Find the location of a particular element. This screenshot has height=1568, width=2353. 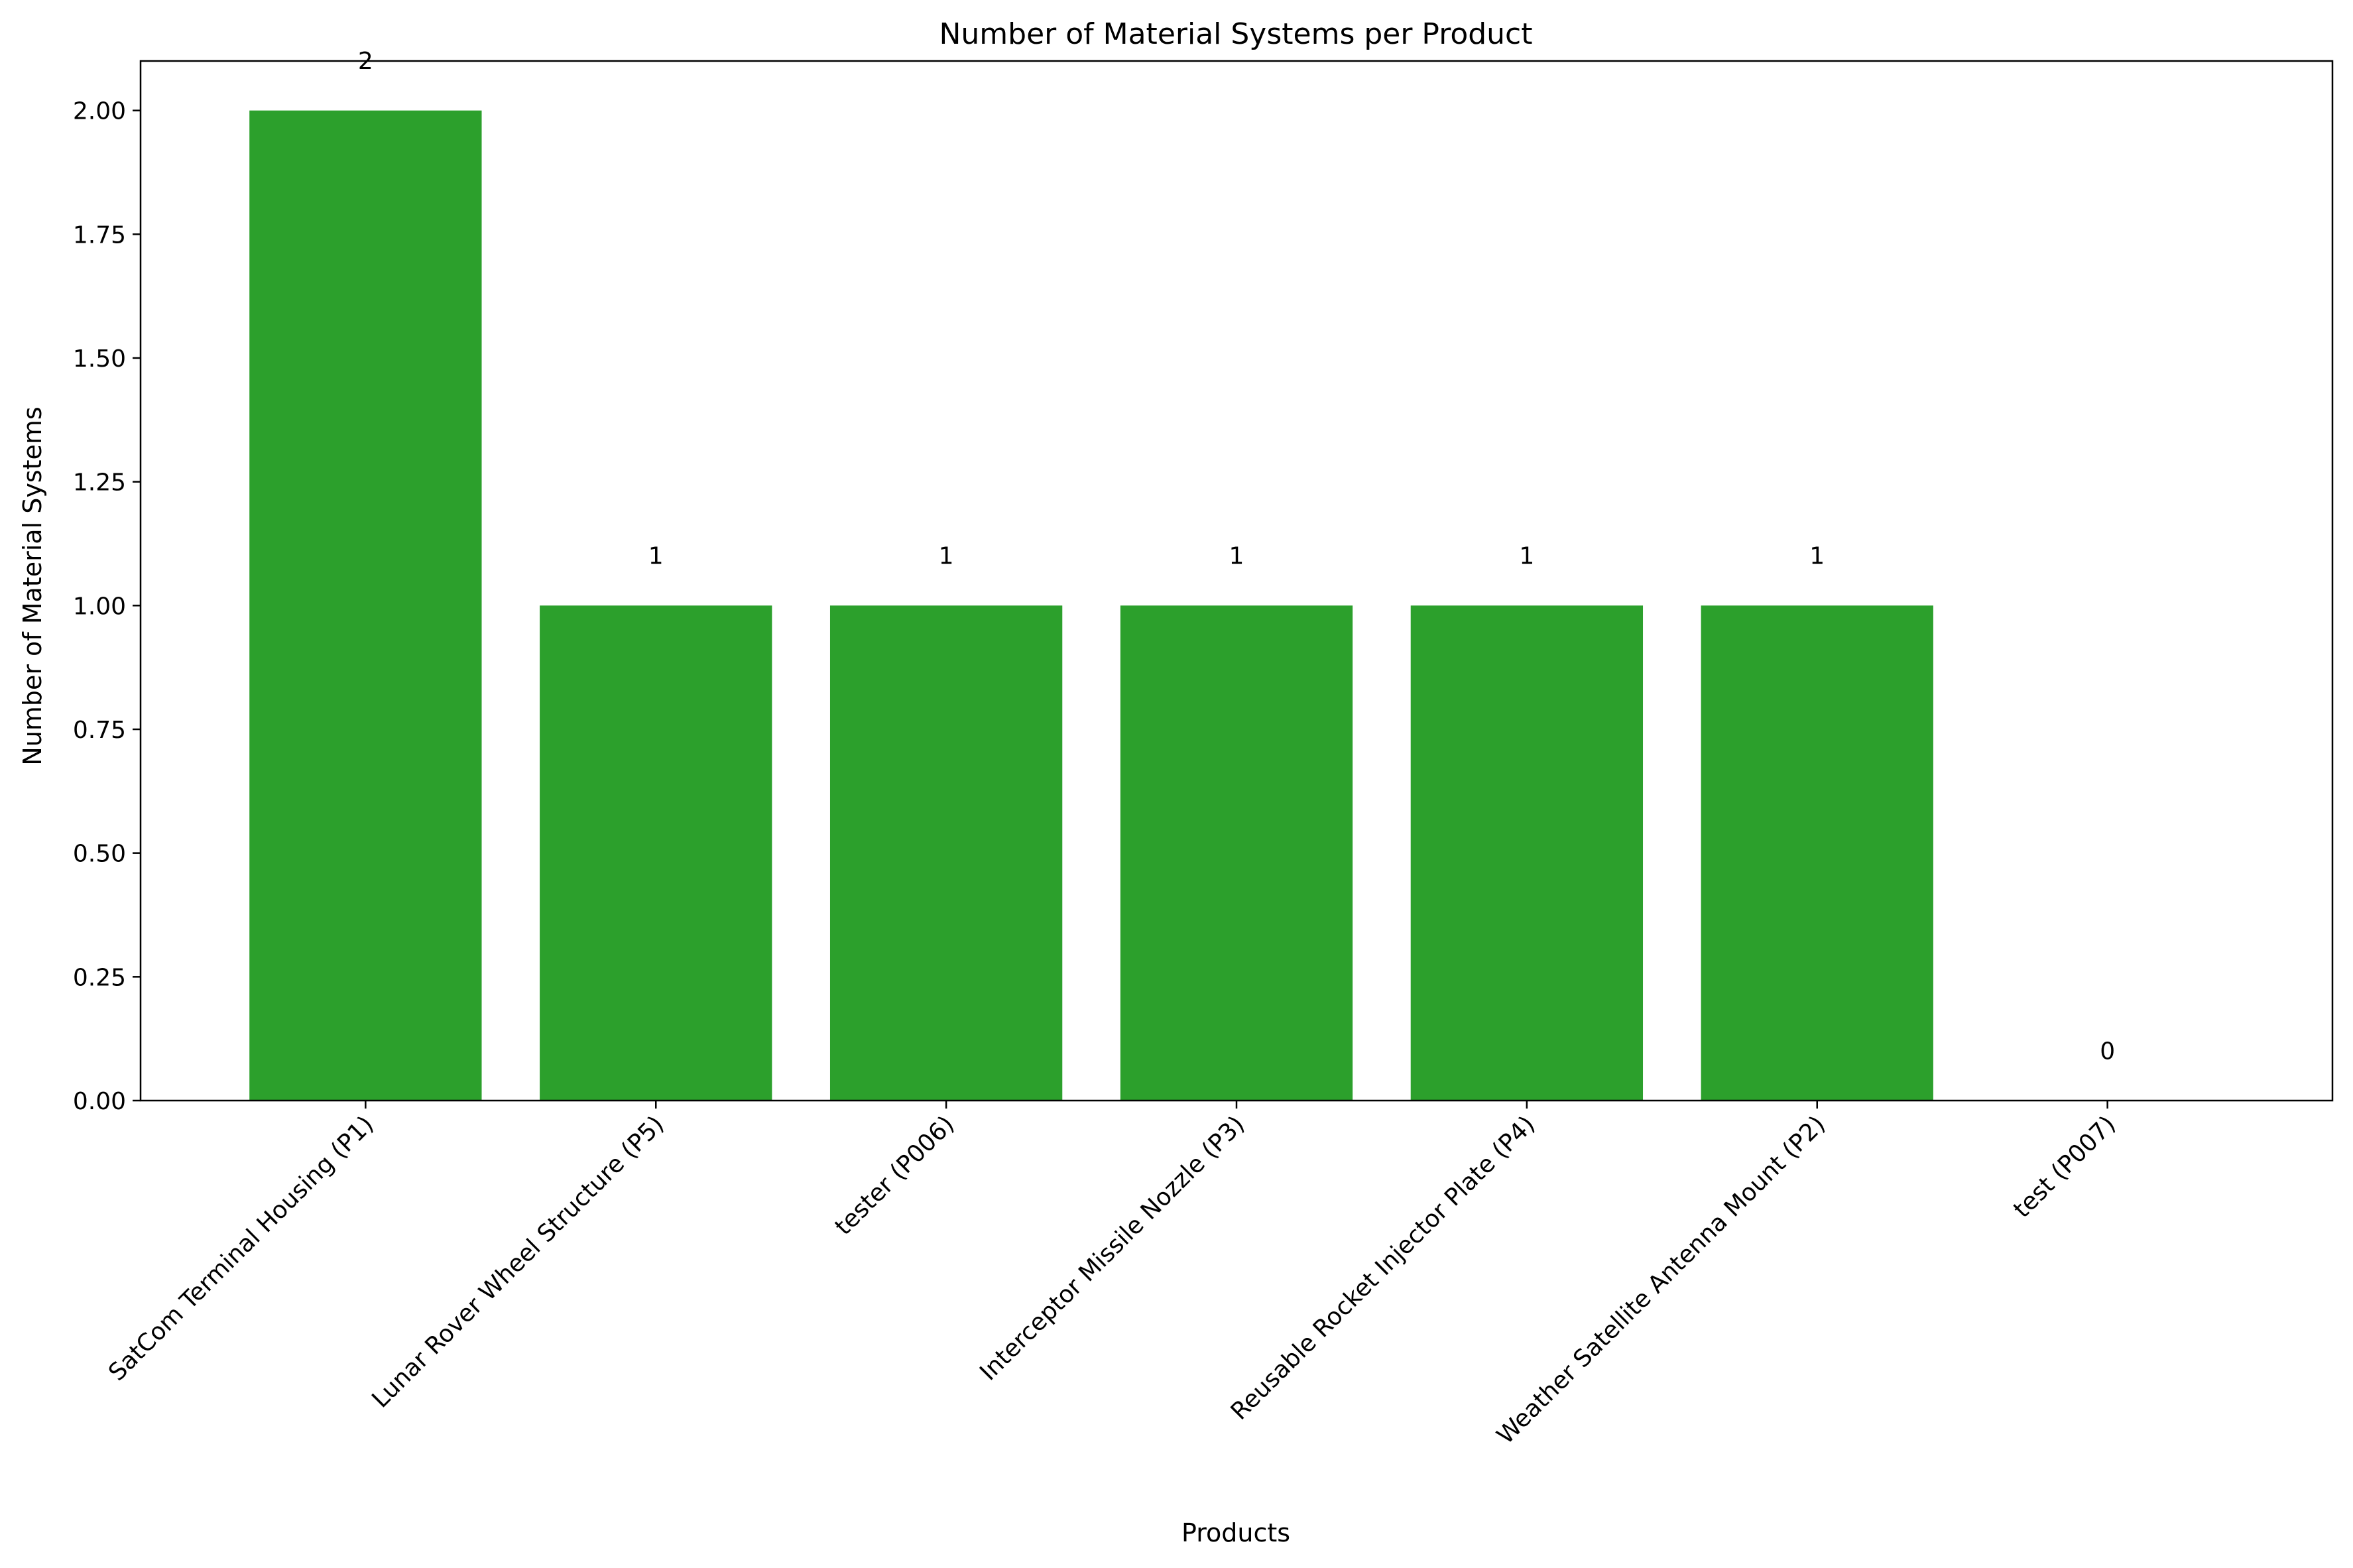

bar-value-label: 0 is located at coordinates (2107, 1051).